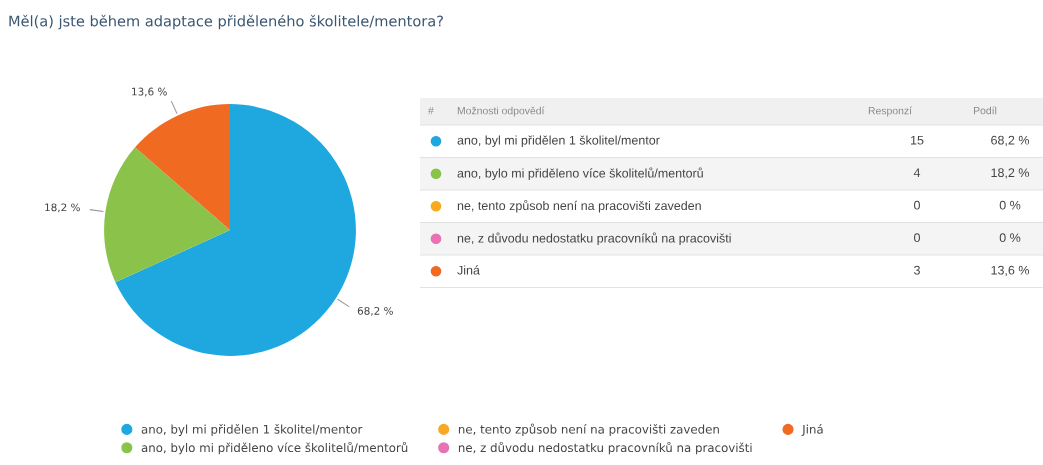  I want to click on data-label: 13,6 %, so click(149, 92).